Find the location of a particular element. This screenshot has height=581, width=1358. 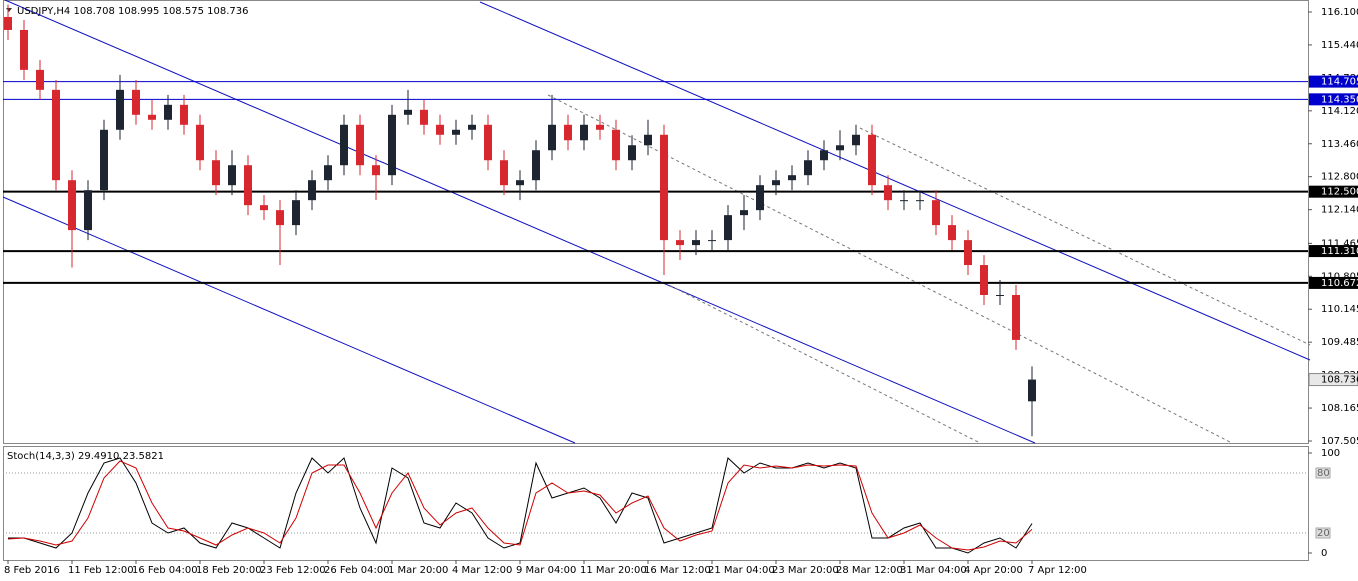

indicator-value: 29.4910 is located at coordinates (98, 456).